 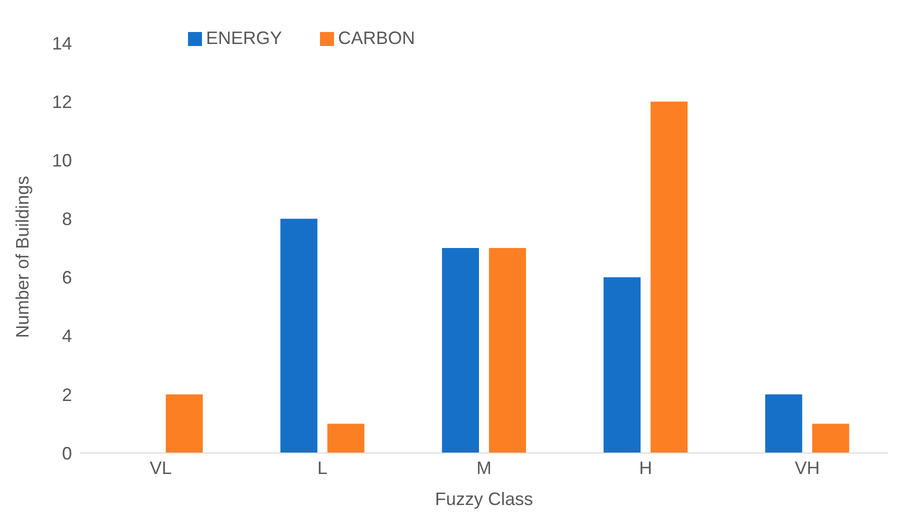 I want to click on y-tick-label: 0, so click(x=67, y=453).